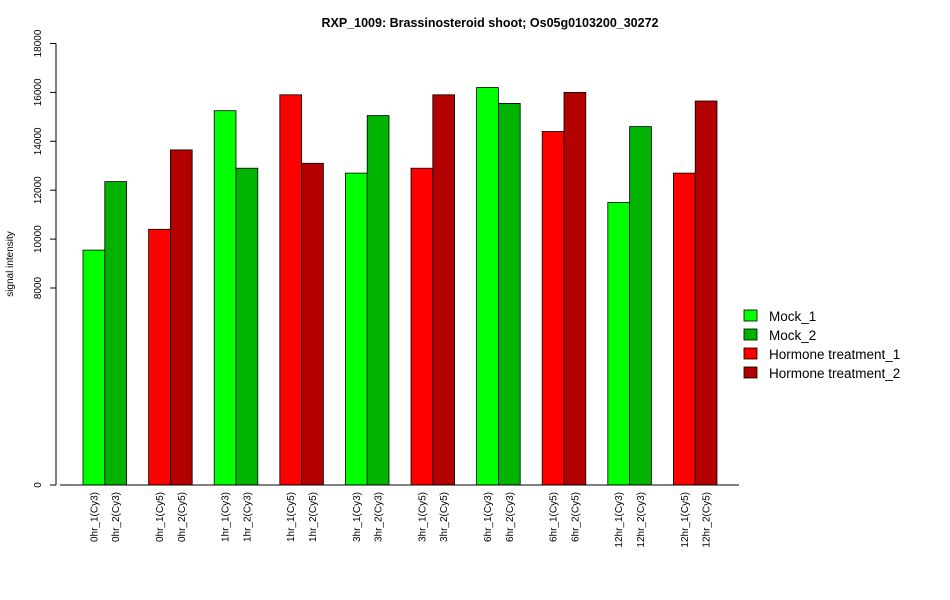  What do you see at coordinates (640, 306) in the screenshot?
I see `bar-12hr_2(Cy3)` at bounding box center [640, 306].